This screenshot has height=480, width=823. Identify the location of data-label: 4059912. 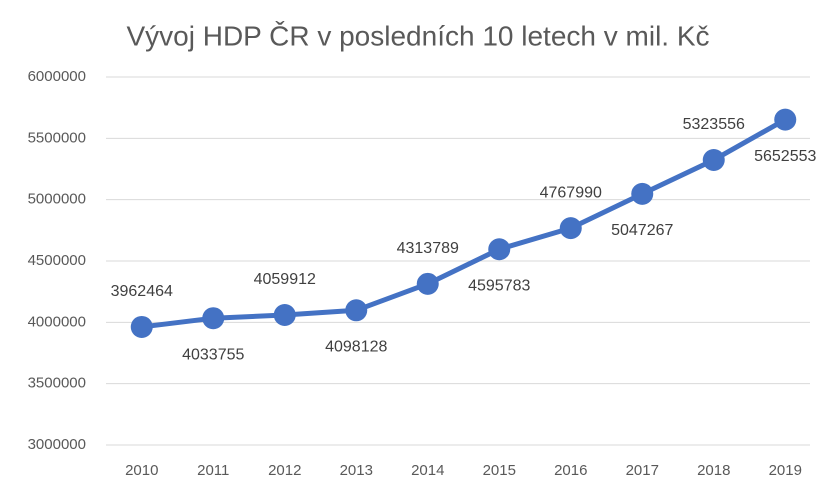
(285, 279).